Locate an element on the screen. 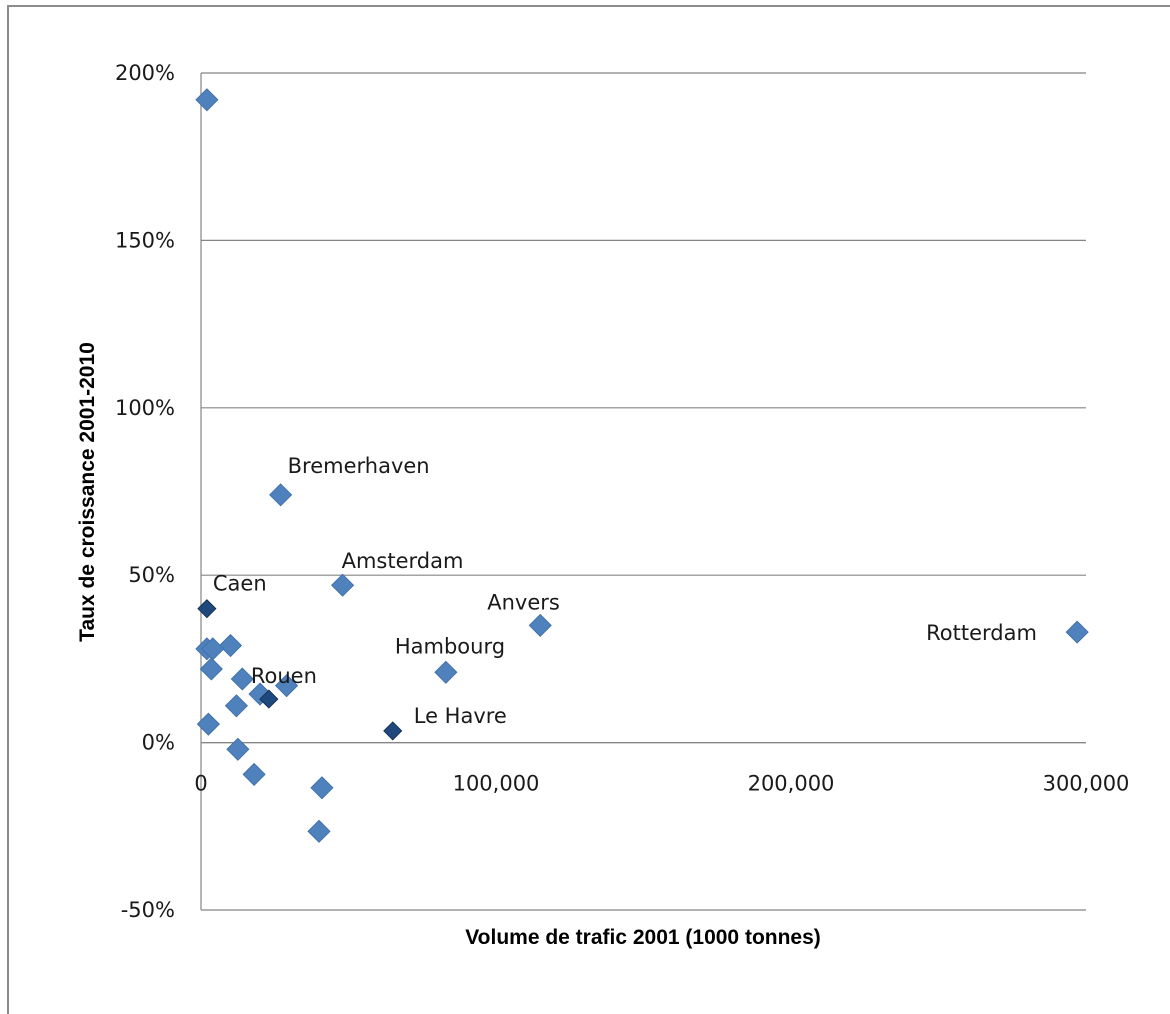 The height and width of the screenshot is (1014, 1170). point-label-amsterdam: Amsterdam is located at coordinates (403, 561).